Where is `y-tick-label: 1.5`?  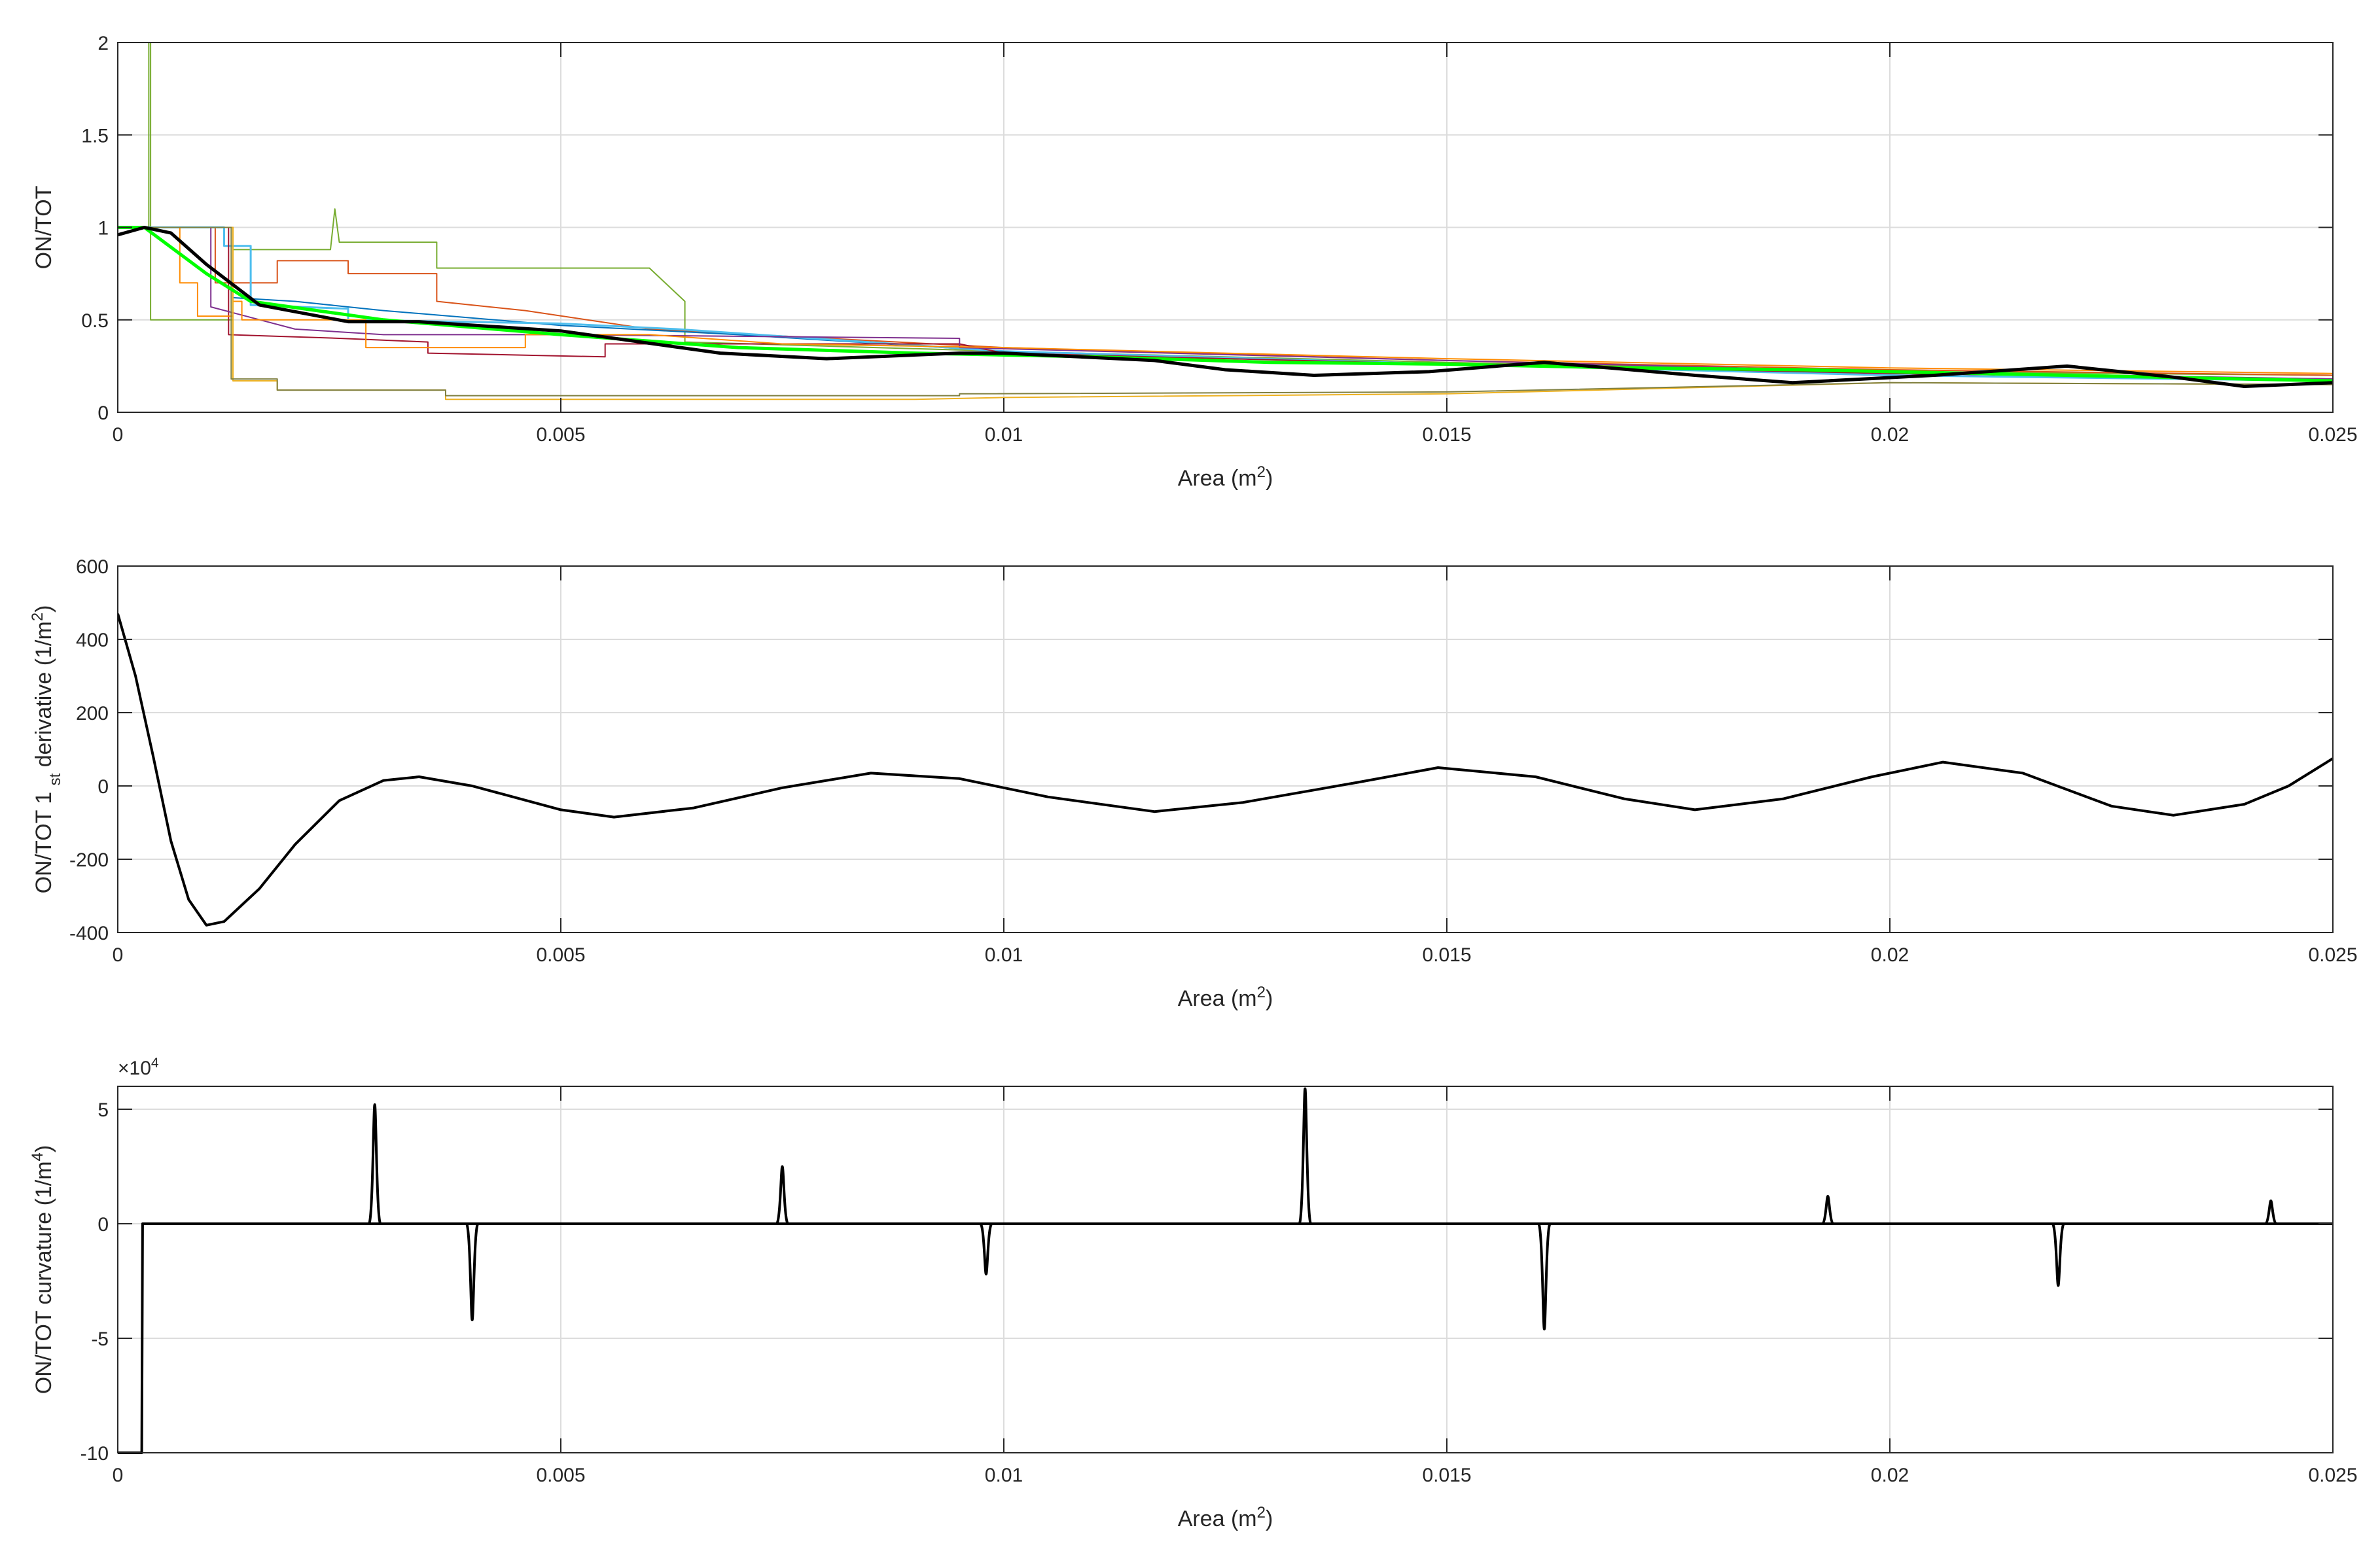 y-tick-label: 1.5 is located at coordinates (95, 136).